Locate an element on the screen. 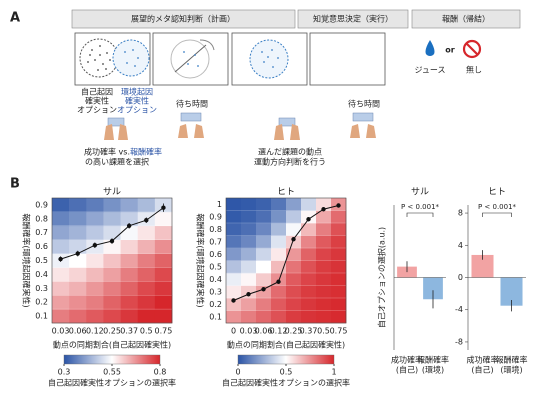  x-tick-label: 報酬確率 is located at coordinates (433, 360).